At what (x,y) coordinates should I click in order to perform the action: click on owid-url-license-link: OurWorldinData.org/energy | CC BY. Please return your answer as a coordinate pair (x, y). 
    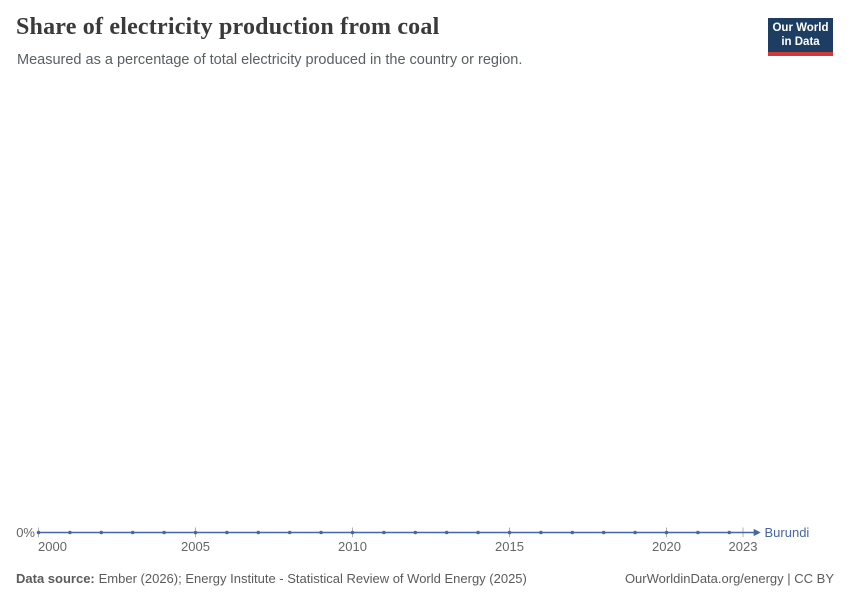
    Looking at the image, I should click on (729, 578).